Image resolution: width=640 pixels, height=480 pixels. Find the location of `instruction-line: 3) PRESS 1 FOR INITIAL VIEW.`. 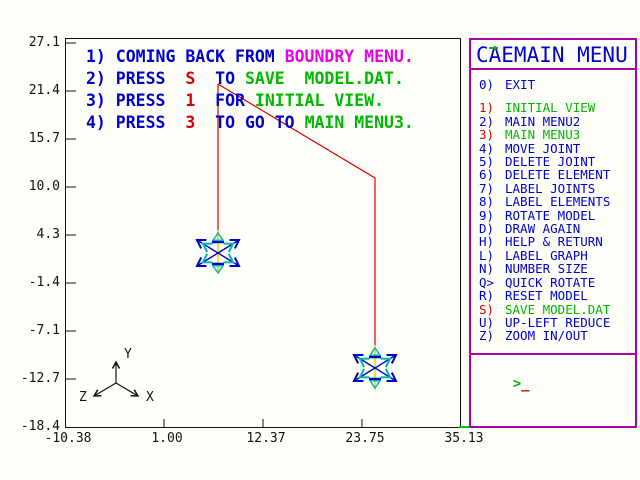

instruction-line: 3) PRESS 1 FOR INITIAL VIEW. is located at coordinates (250, 101).